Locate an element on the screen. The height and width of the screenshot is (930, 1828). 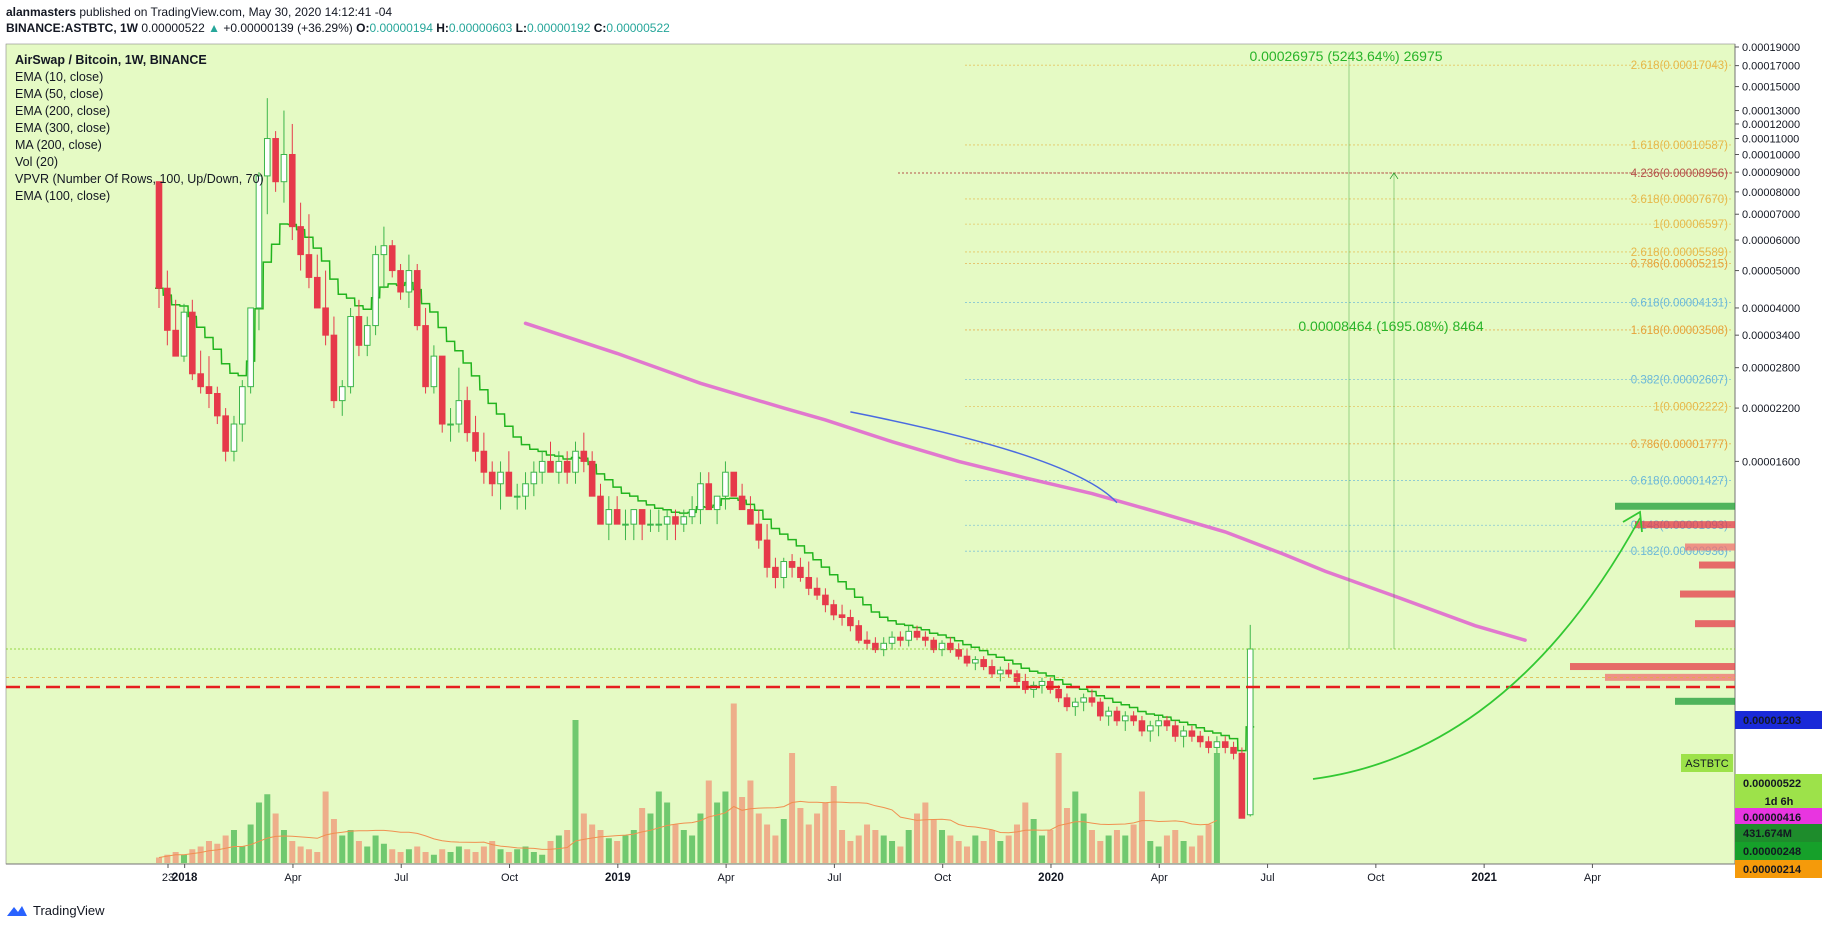
projection-arrow is located at coordinates (1476, 648).